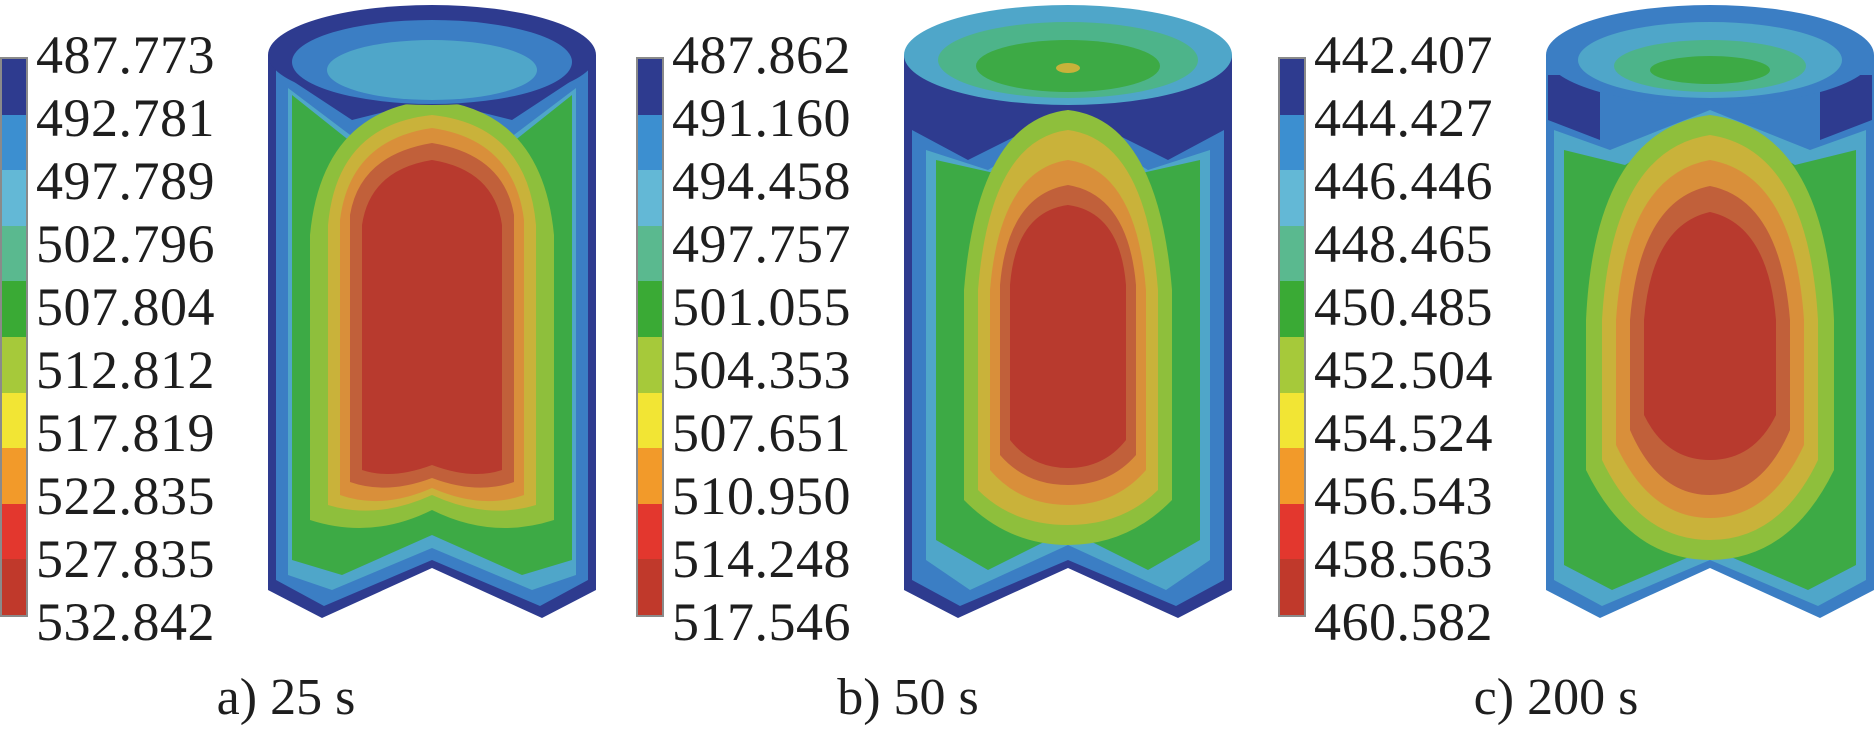  Describe the element at coordinates (761, 307) in the screenshot. I see `legend-value: 501.055` at that location.